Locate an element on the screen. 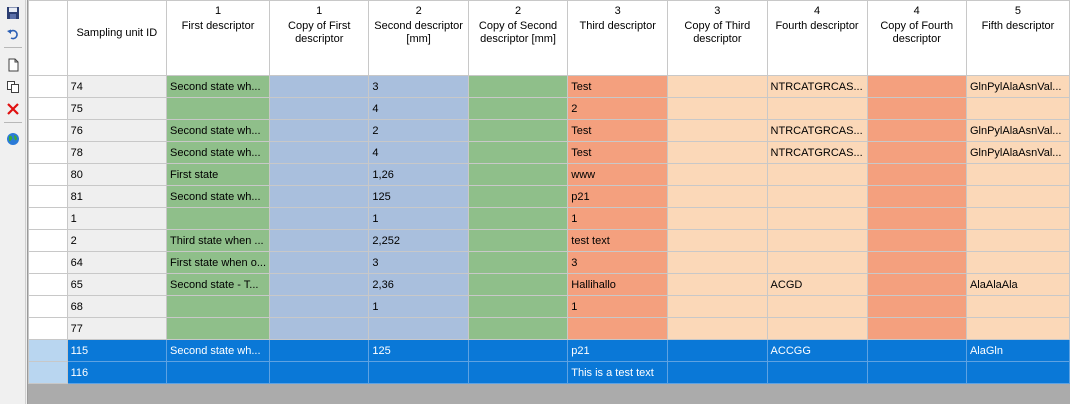 This screenshot has width=1070, height=404. column-header: 5 Fifth descriptor is located at coordinates (1017, 38).